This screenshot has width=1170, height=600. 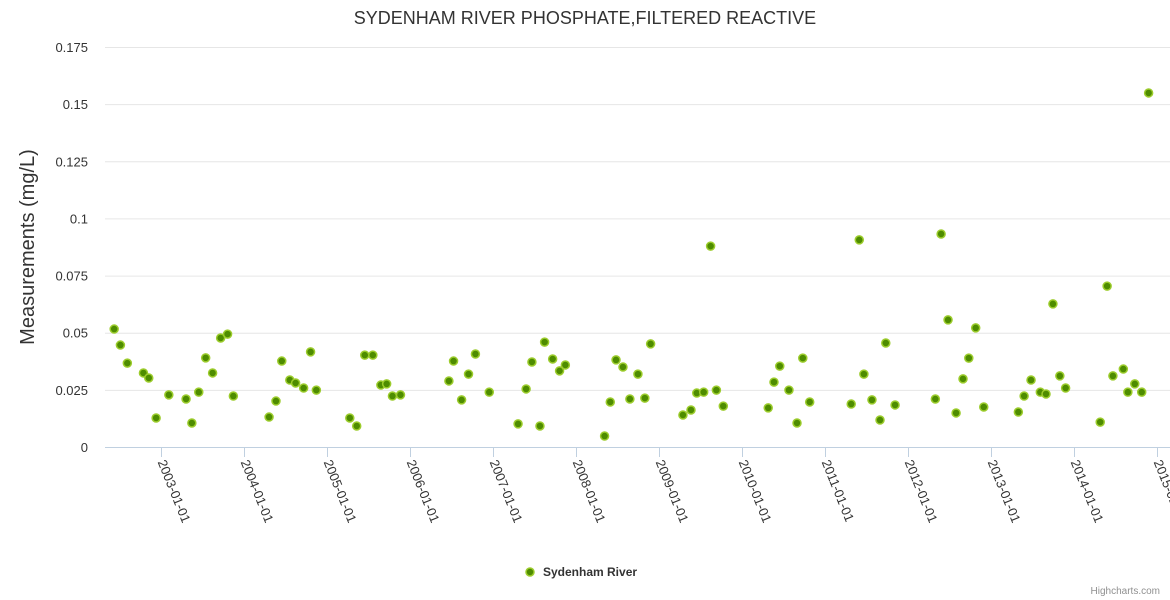 What do you see at coordinates (28, 247) in the screenshot?
I see `y-axis-title: Measurements (mg/L)` at bounding box center [28, 247].